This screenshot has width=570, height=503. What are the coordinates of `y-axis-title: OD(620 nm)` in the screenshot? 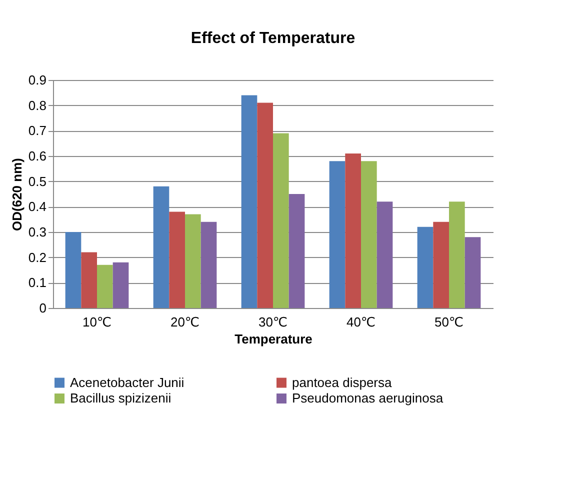 It's located at (16, 194).